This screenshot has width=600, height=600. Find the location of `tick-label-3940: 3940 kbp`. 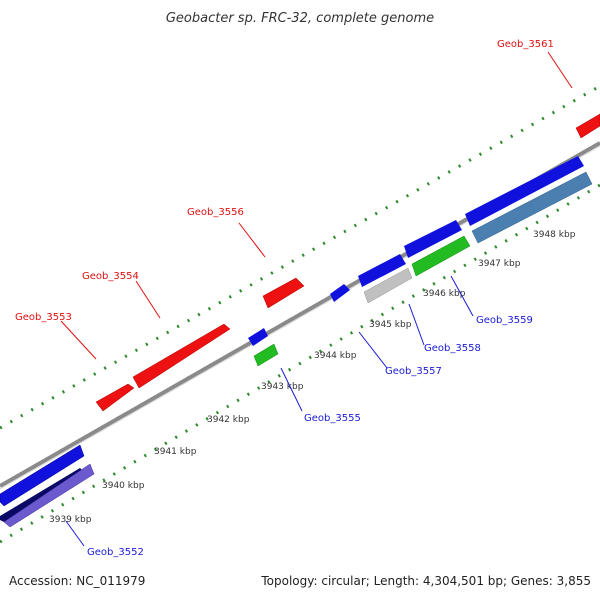

tick-label-3940: 3940 kbp is located at coordinates (123, 486).